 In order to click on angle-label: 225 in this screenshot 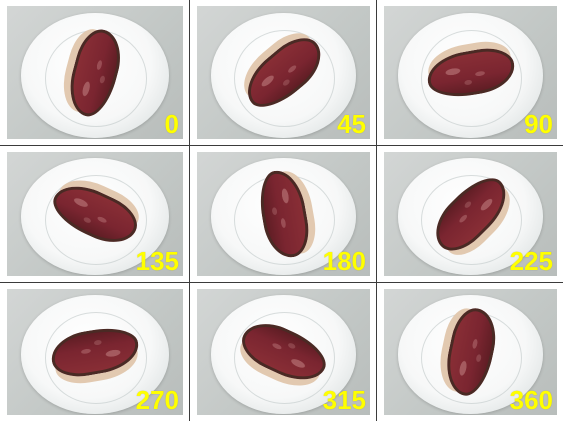, I will do `click(531, 261)`.